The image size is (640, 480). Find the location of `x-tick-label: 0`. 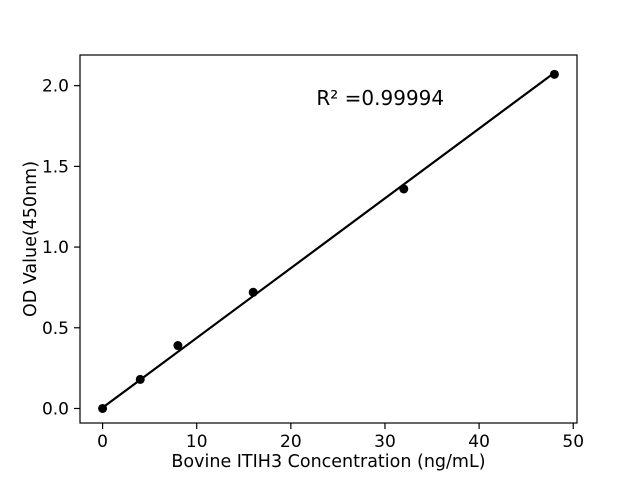

x-tick-label: 0 is located at coordinates (102, 442).